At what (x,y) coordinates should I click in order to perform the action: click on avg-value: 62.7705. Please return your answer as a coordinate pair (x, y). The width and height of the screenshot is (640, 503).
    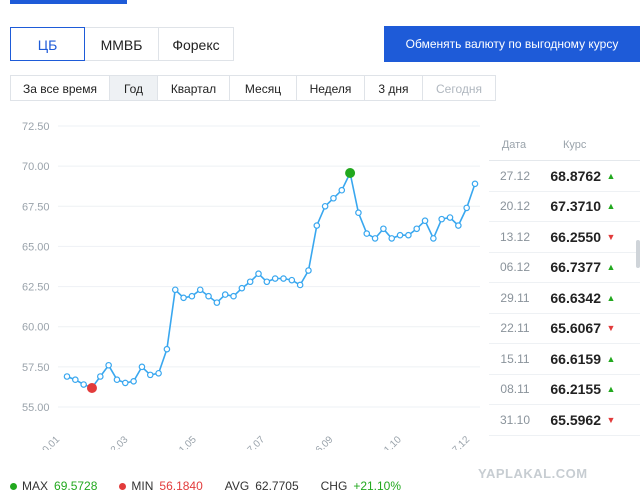
    Looking at the image, I should click on (277, 486).